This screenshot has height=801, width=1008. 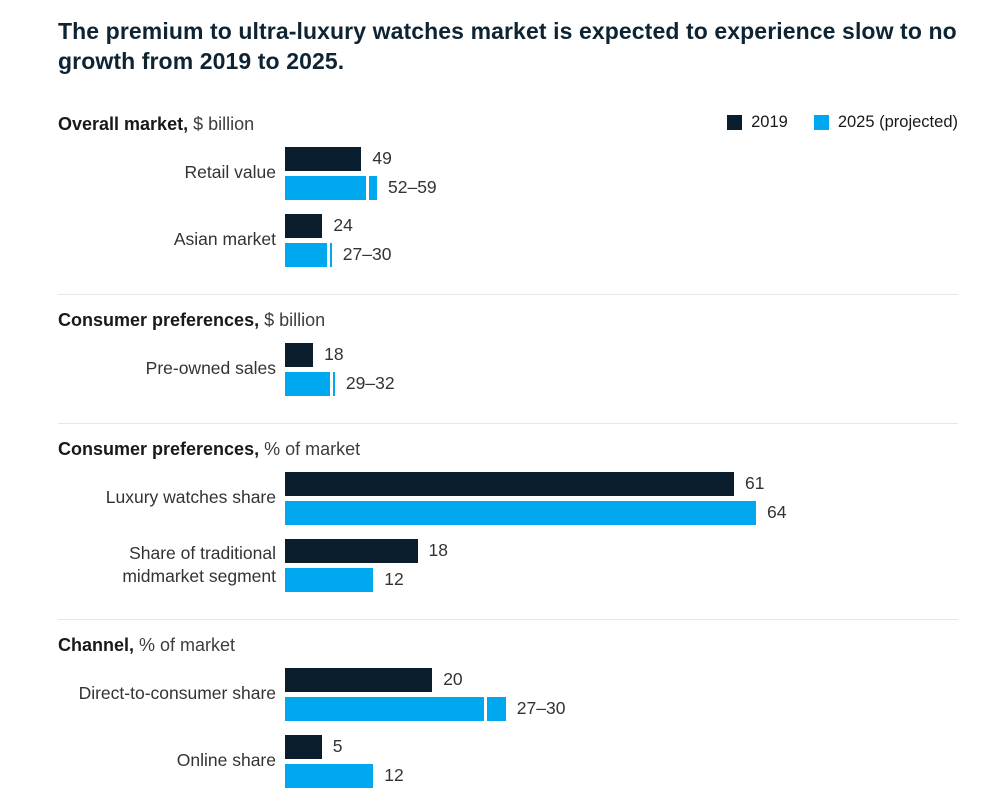 I want to click on legend-label-2025: 2025 (projected), so click(x=897, y=121).